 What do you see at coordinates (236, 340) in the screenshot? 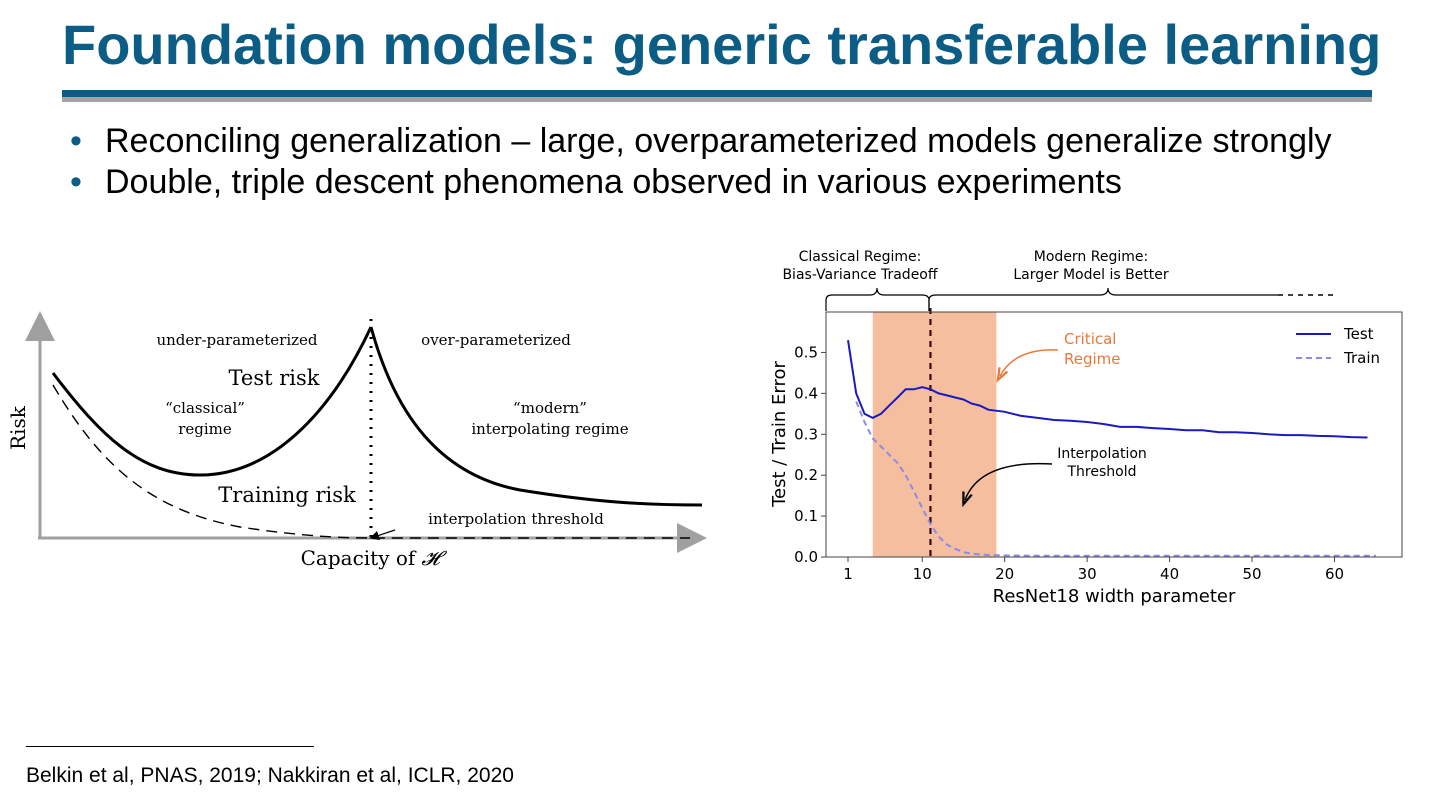
I see `under-label: under-parameterized` at bounding box center [236, 340].